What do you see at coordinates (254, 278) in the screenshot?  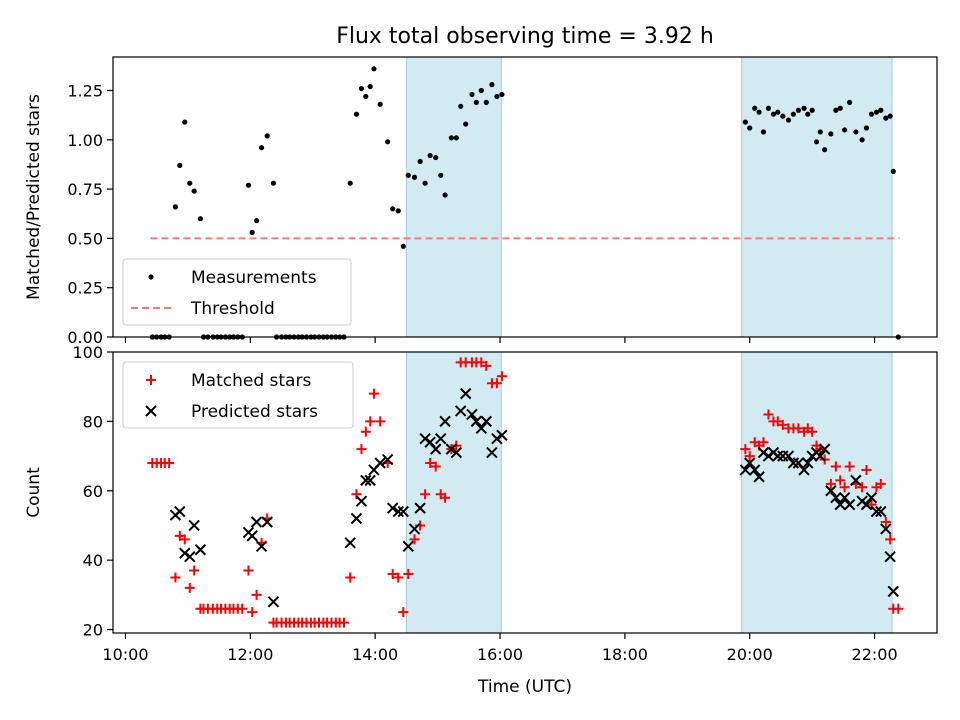 I see `legend-label: Measurements` at bounding box center [254, 278].